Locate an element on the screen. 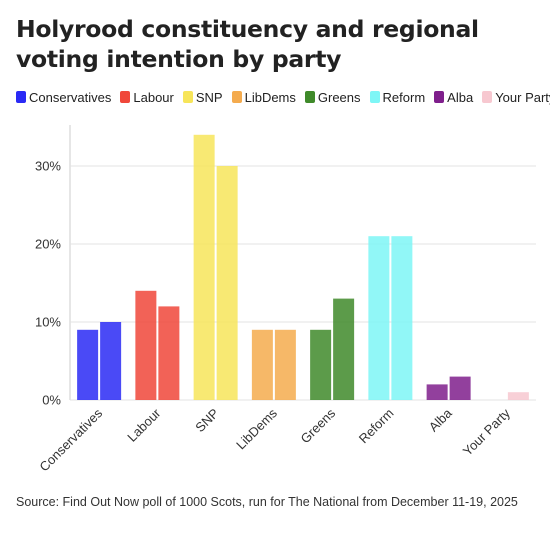  legend-label: Labour is located at coordinates (153, 97).